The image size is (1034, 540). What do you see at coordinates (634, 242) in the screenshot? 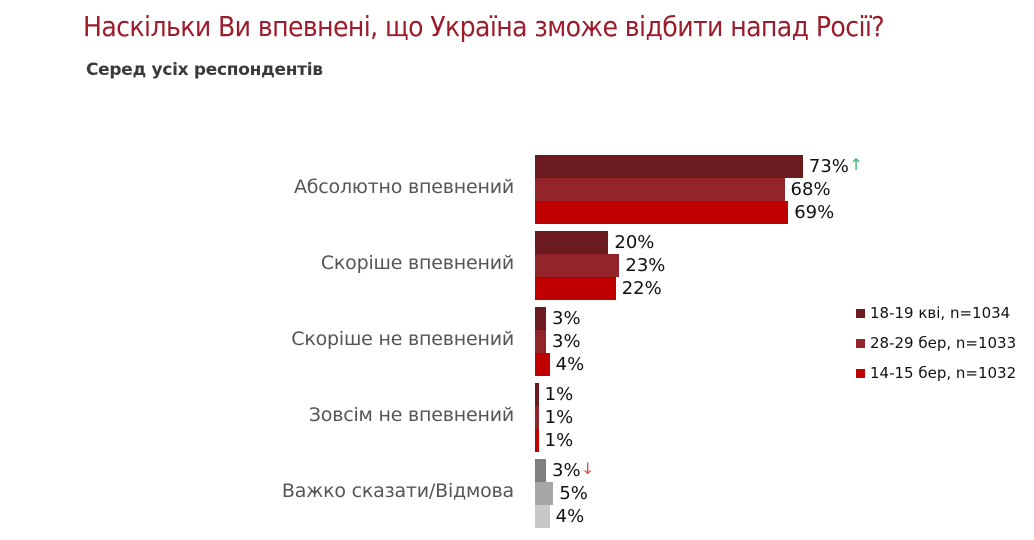
I see `value-label: 20%` at bounding box center [634, 242].